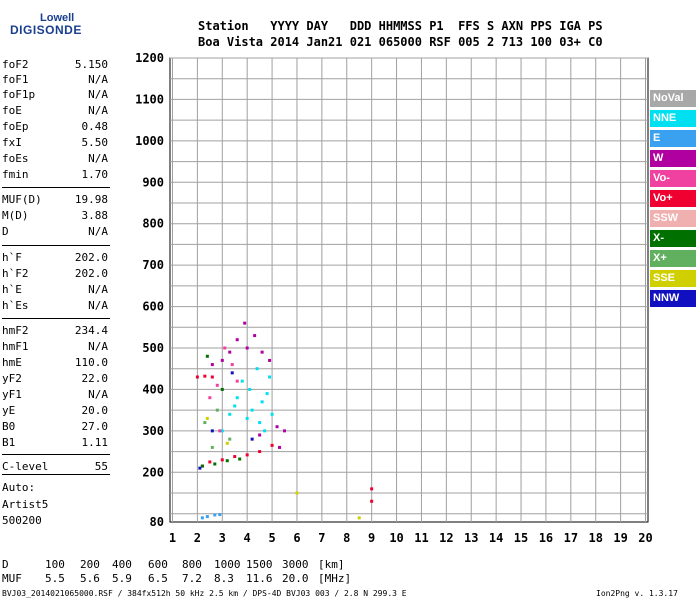  Describe the element at coordinates (153, 431) in the screenshot. I see `y-tick-label: 300` at that location.